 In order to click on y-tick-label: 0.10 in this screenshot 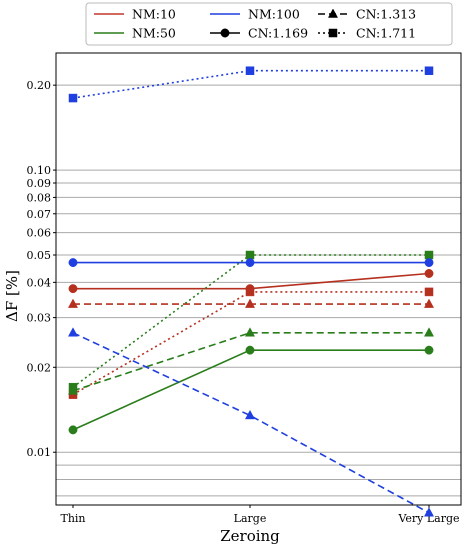, I will do `click(39, 170)`.